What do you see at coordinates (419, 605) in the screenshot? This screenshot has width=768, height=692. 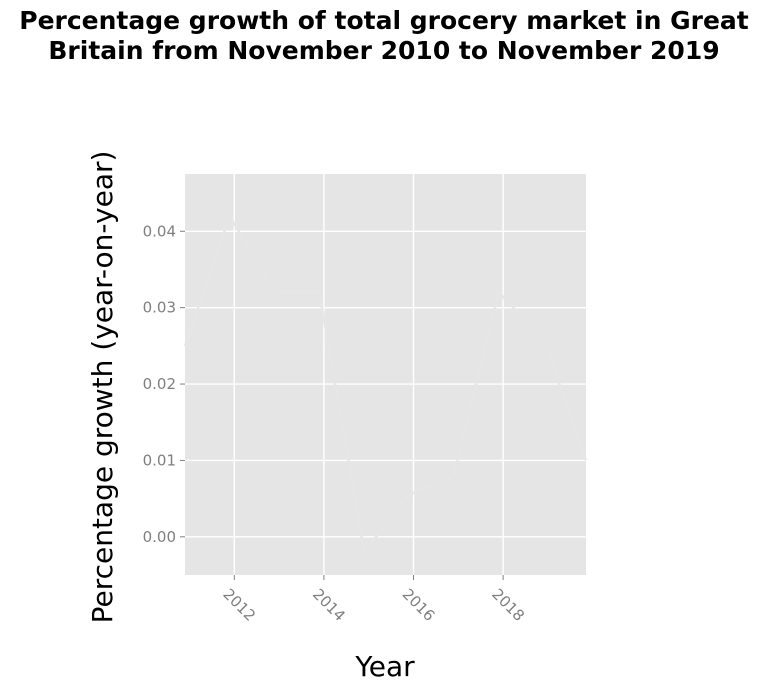 I see `x-tick-label: 2016` at bounding box center [419, 605].